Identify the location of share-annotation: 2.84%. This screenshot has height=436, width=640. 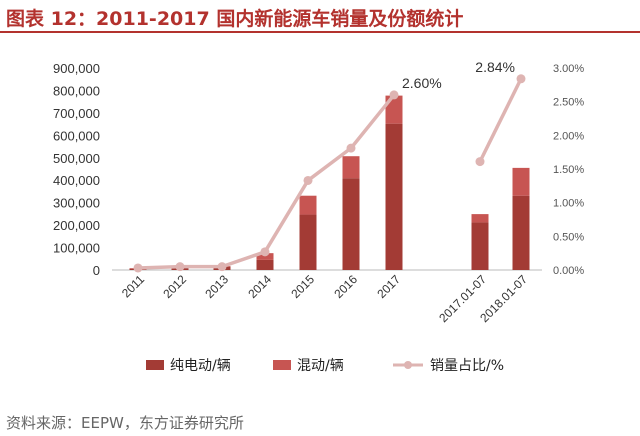
(495, 67).